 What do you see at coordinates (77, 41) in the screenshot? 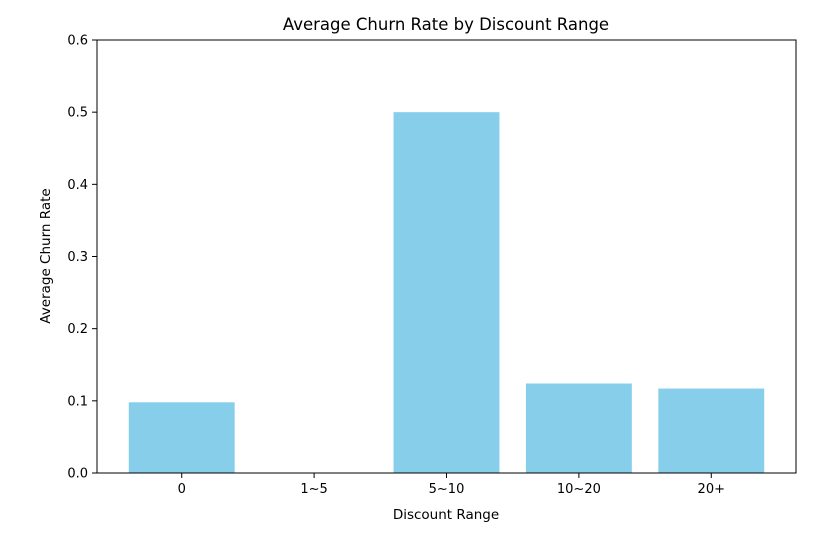
I see `y-tick-label-6: 0.6` at bounding box center [77, 41].